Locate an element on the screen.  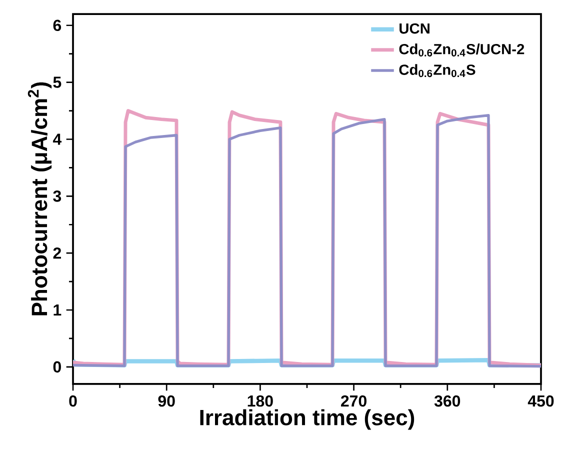
x-tick-label: 180 is located at coordinates (260, 401).